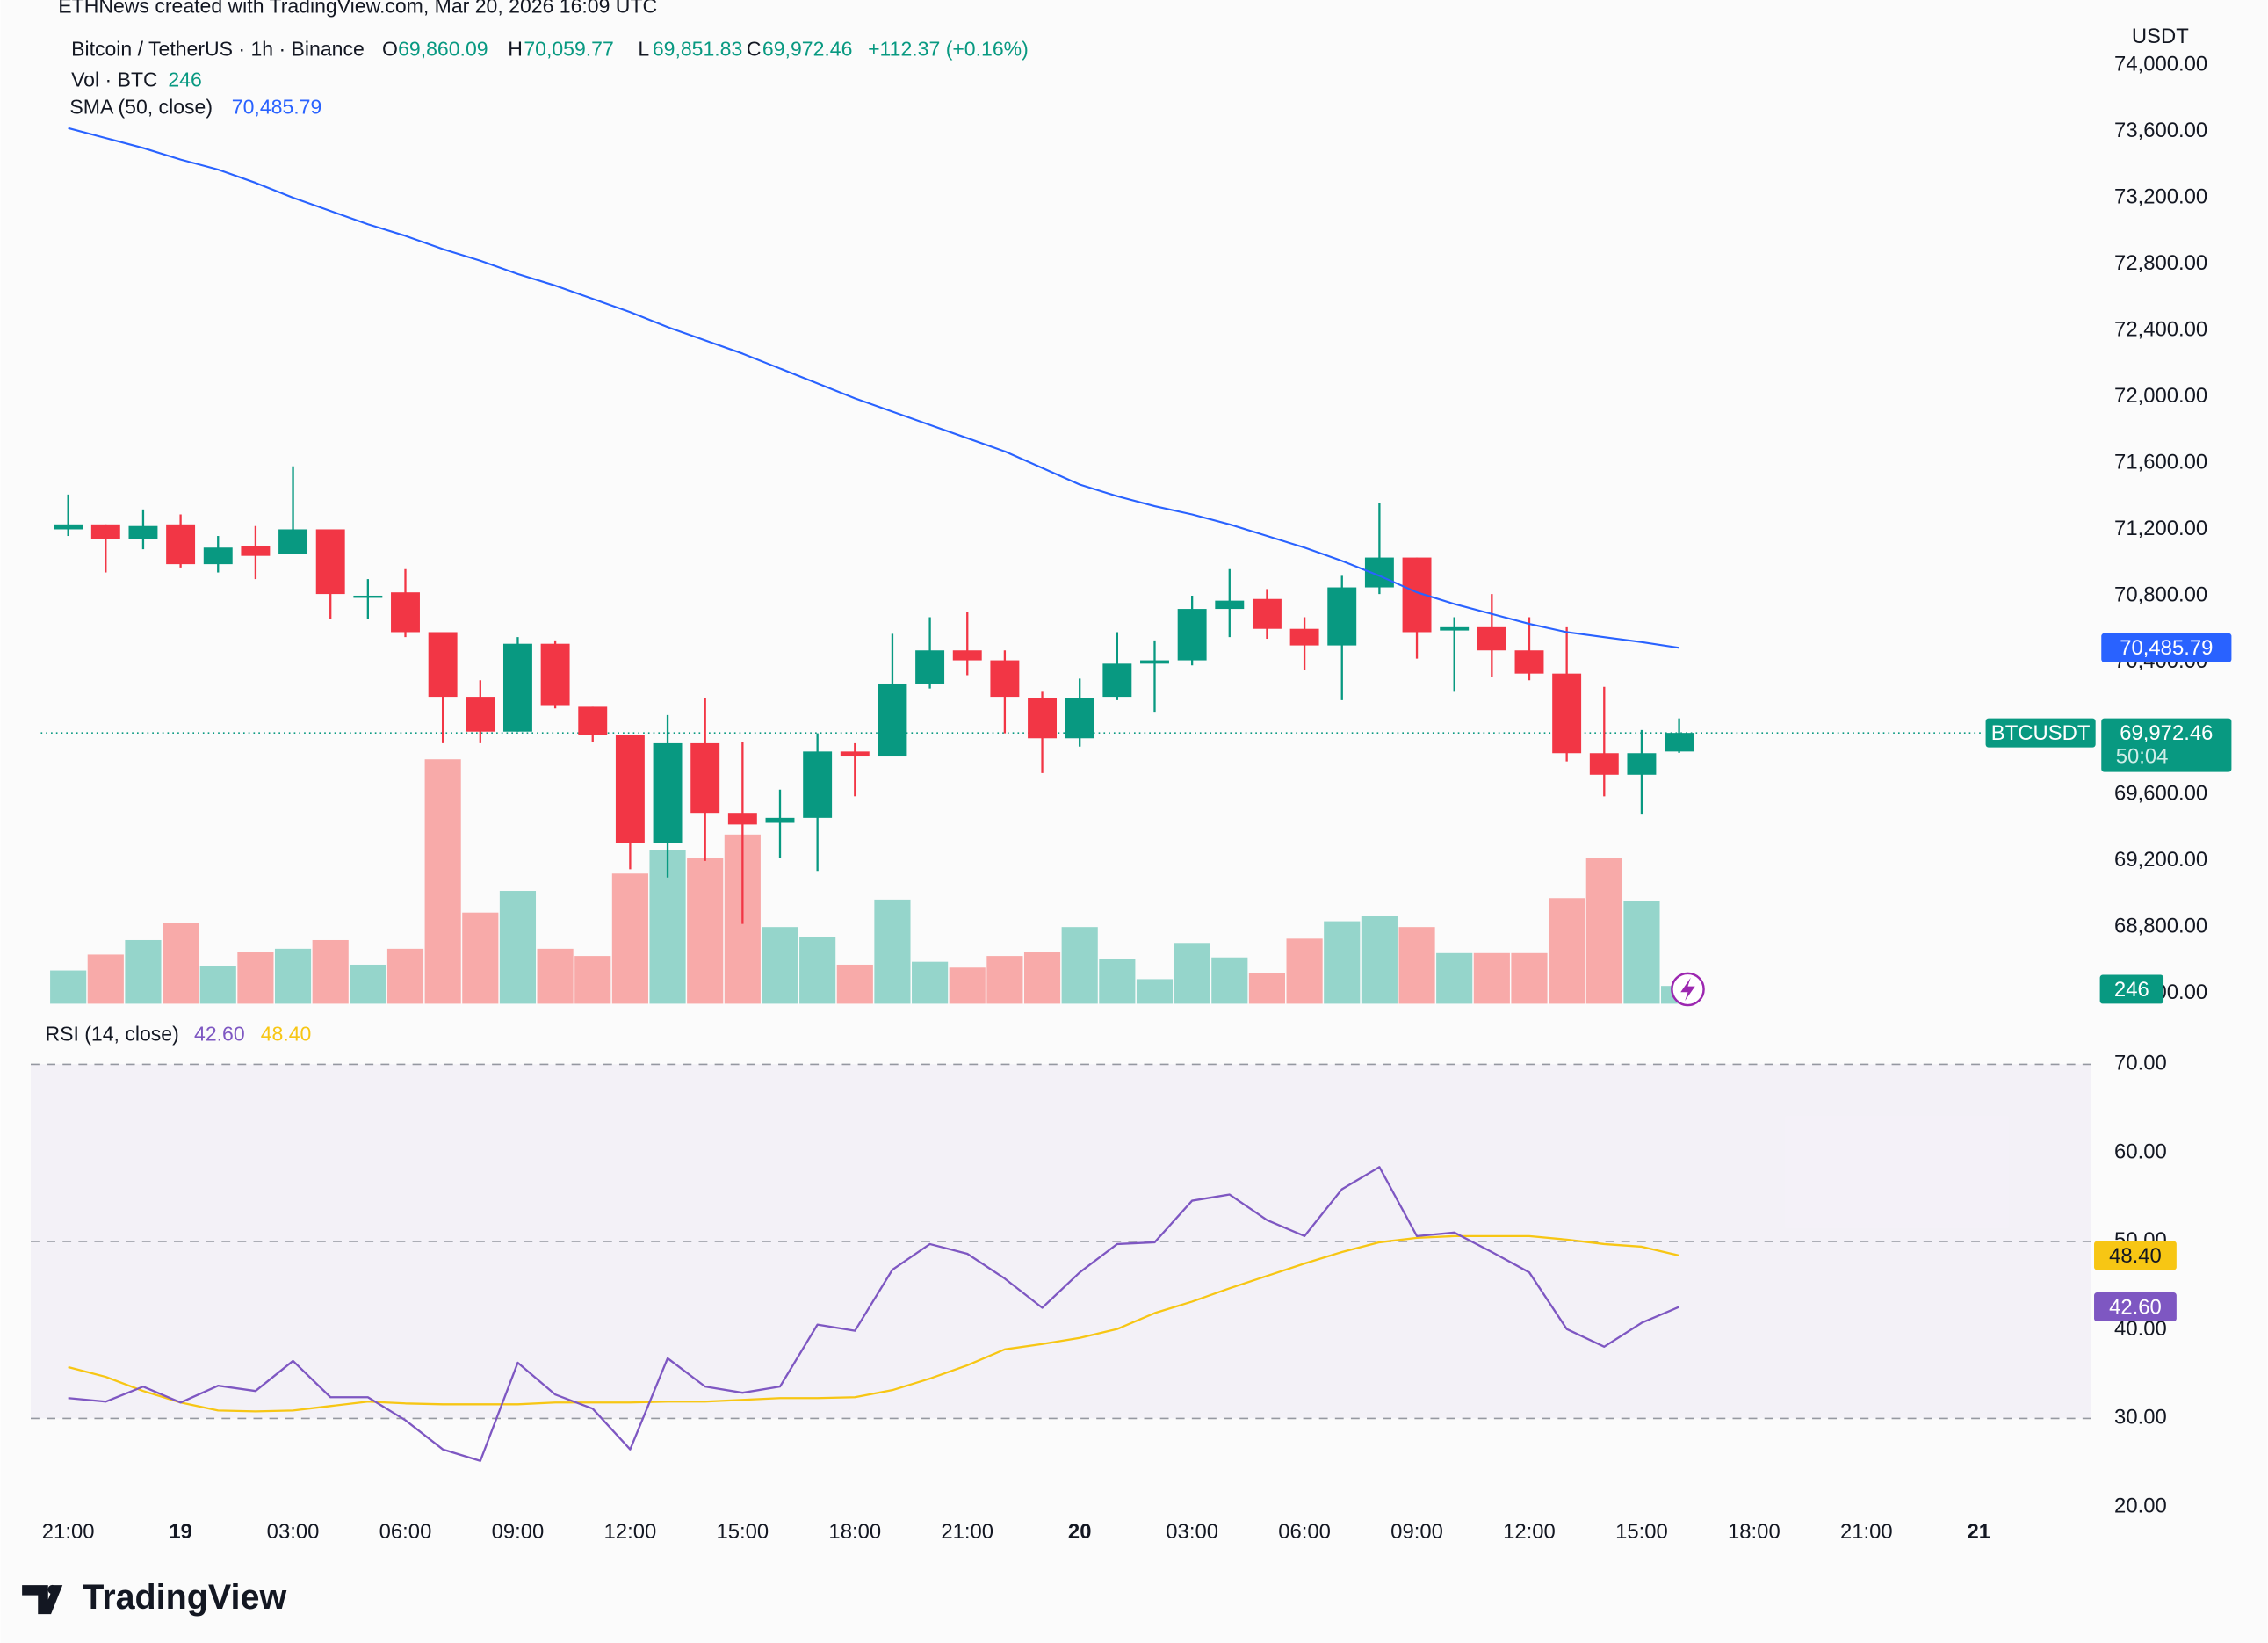 This screenshot has width=2268, height=1643. What do you see at coordinates (2132, 989) in the screenshot?
I see `volume-tag-box` at bounding box center [2132, 989].